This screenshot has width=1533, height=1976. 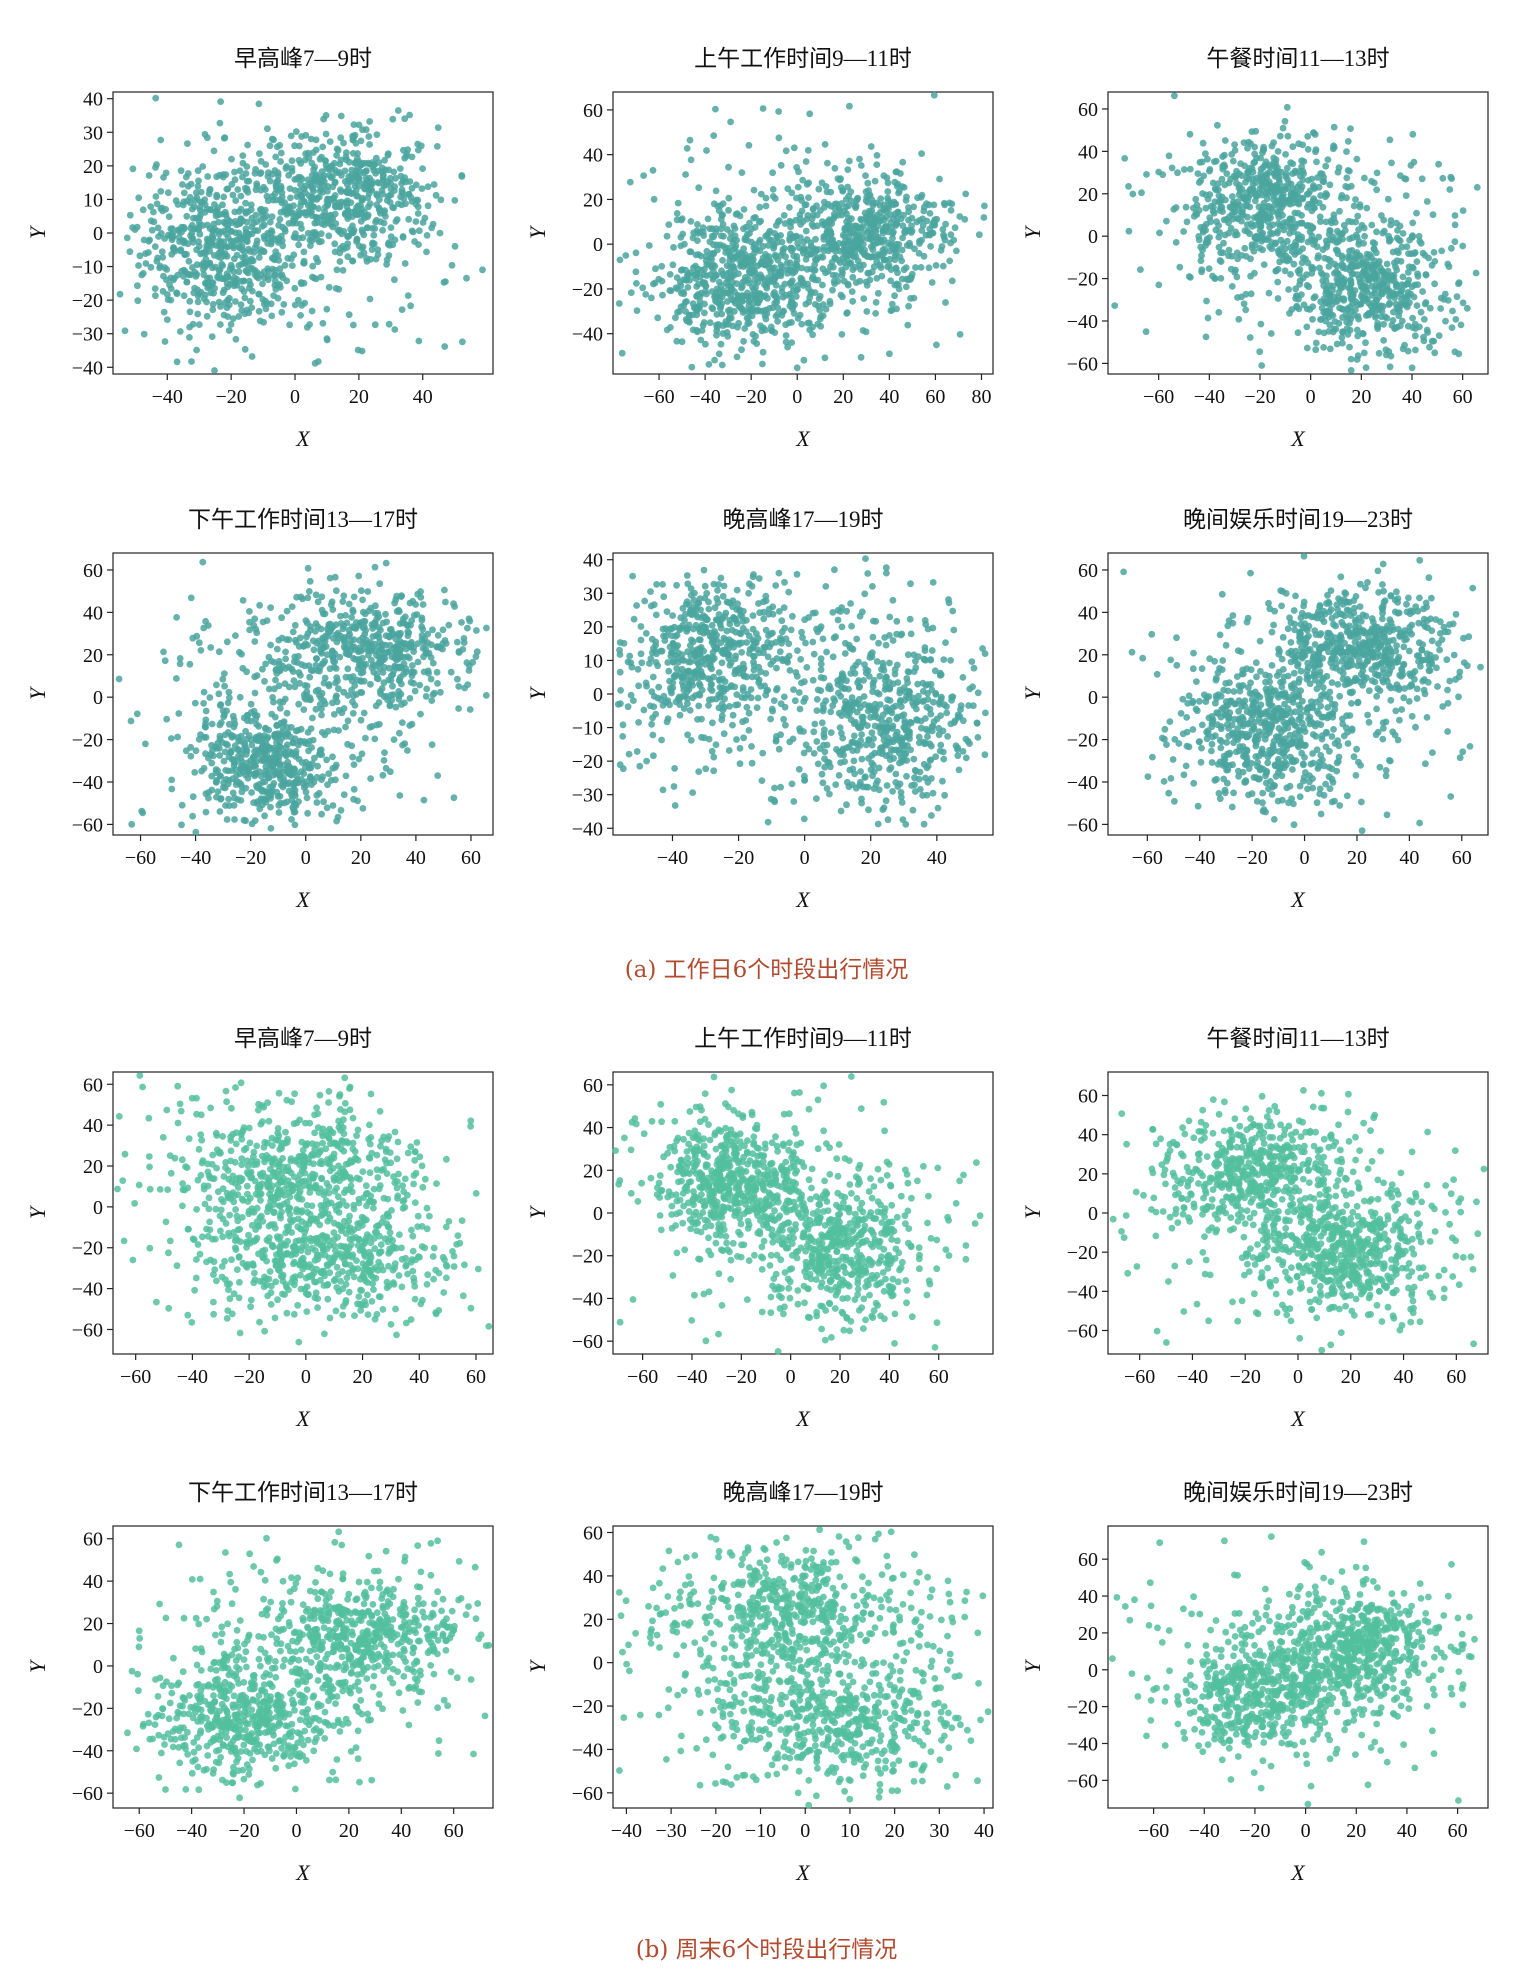 I want to click on x-tick-label: −60, so click(x=1158, y=397).